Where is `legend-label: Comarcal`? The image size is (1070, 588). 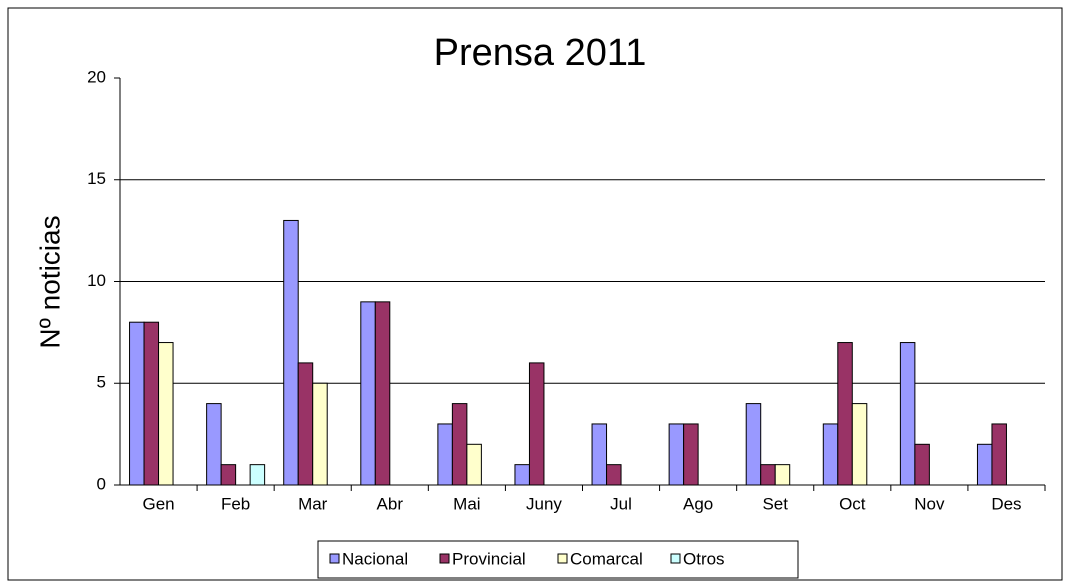
legend-label: Comarcal is located at coordinates (606, 558).